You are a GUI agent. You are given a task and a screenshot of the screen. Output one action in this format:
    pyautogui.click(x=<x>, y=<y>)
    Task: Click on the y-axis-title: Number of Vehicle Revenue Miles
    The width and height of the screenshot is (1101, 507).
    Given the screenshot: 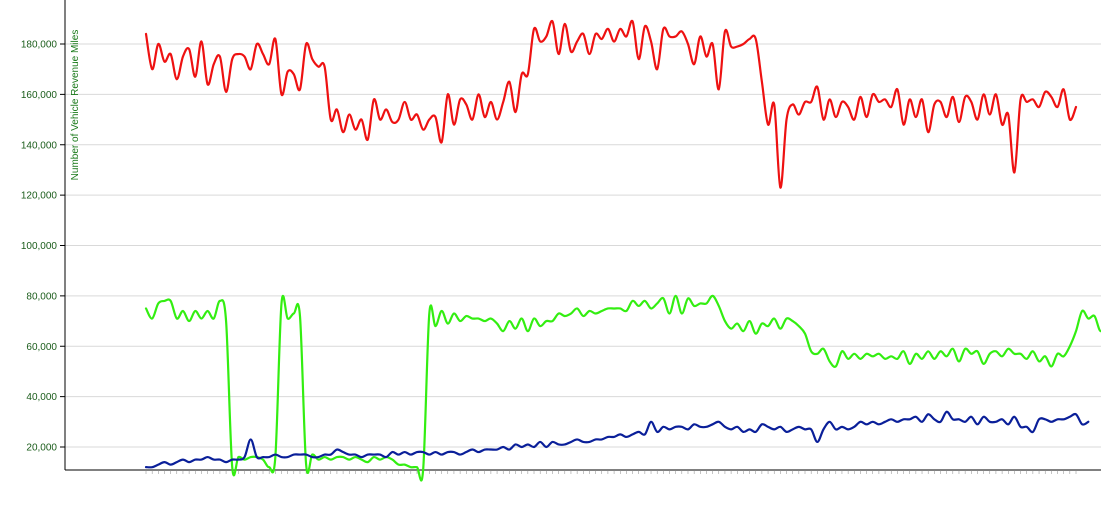 What is the action you would take?
    pyautogui.click(x=75, y=105)
    